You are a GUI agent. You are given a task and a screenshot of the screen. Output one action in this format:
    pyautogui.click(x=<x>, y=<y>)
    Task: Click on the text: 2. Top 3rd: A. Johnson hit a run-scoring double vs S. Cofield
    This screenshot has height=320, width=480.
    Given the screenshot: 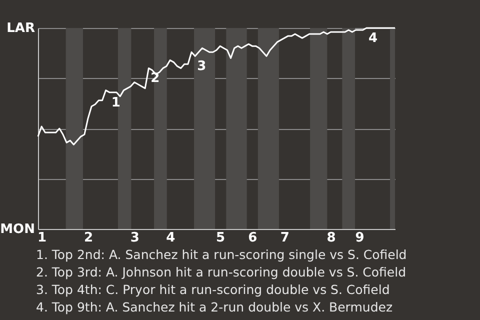 What is the action you would take?
    pyautogui.click(x=221, y=272)
    